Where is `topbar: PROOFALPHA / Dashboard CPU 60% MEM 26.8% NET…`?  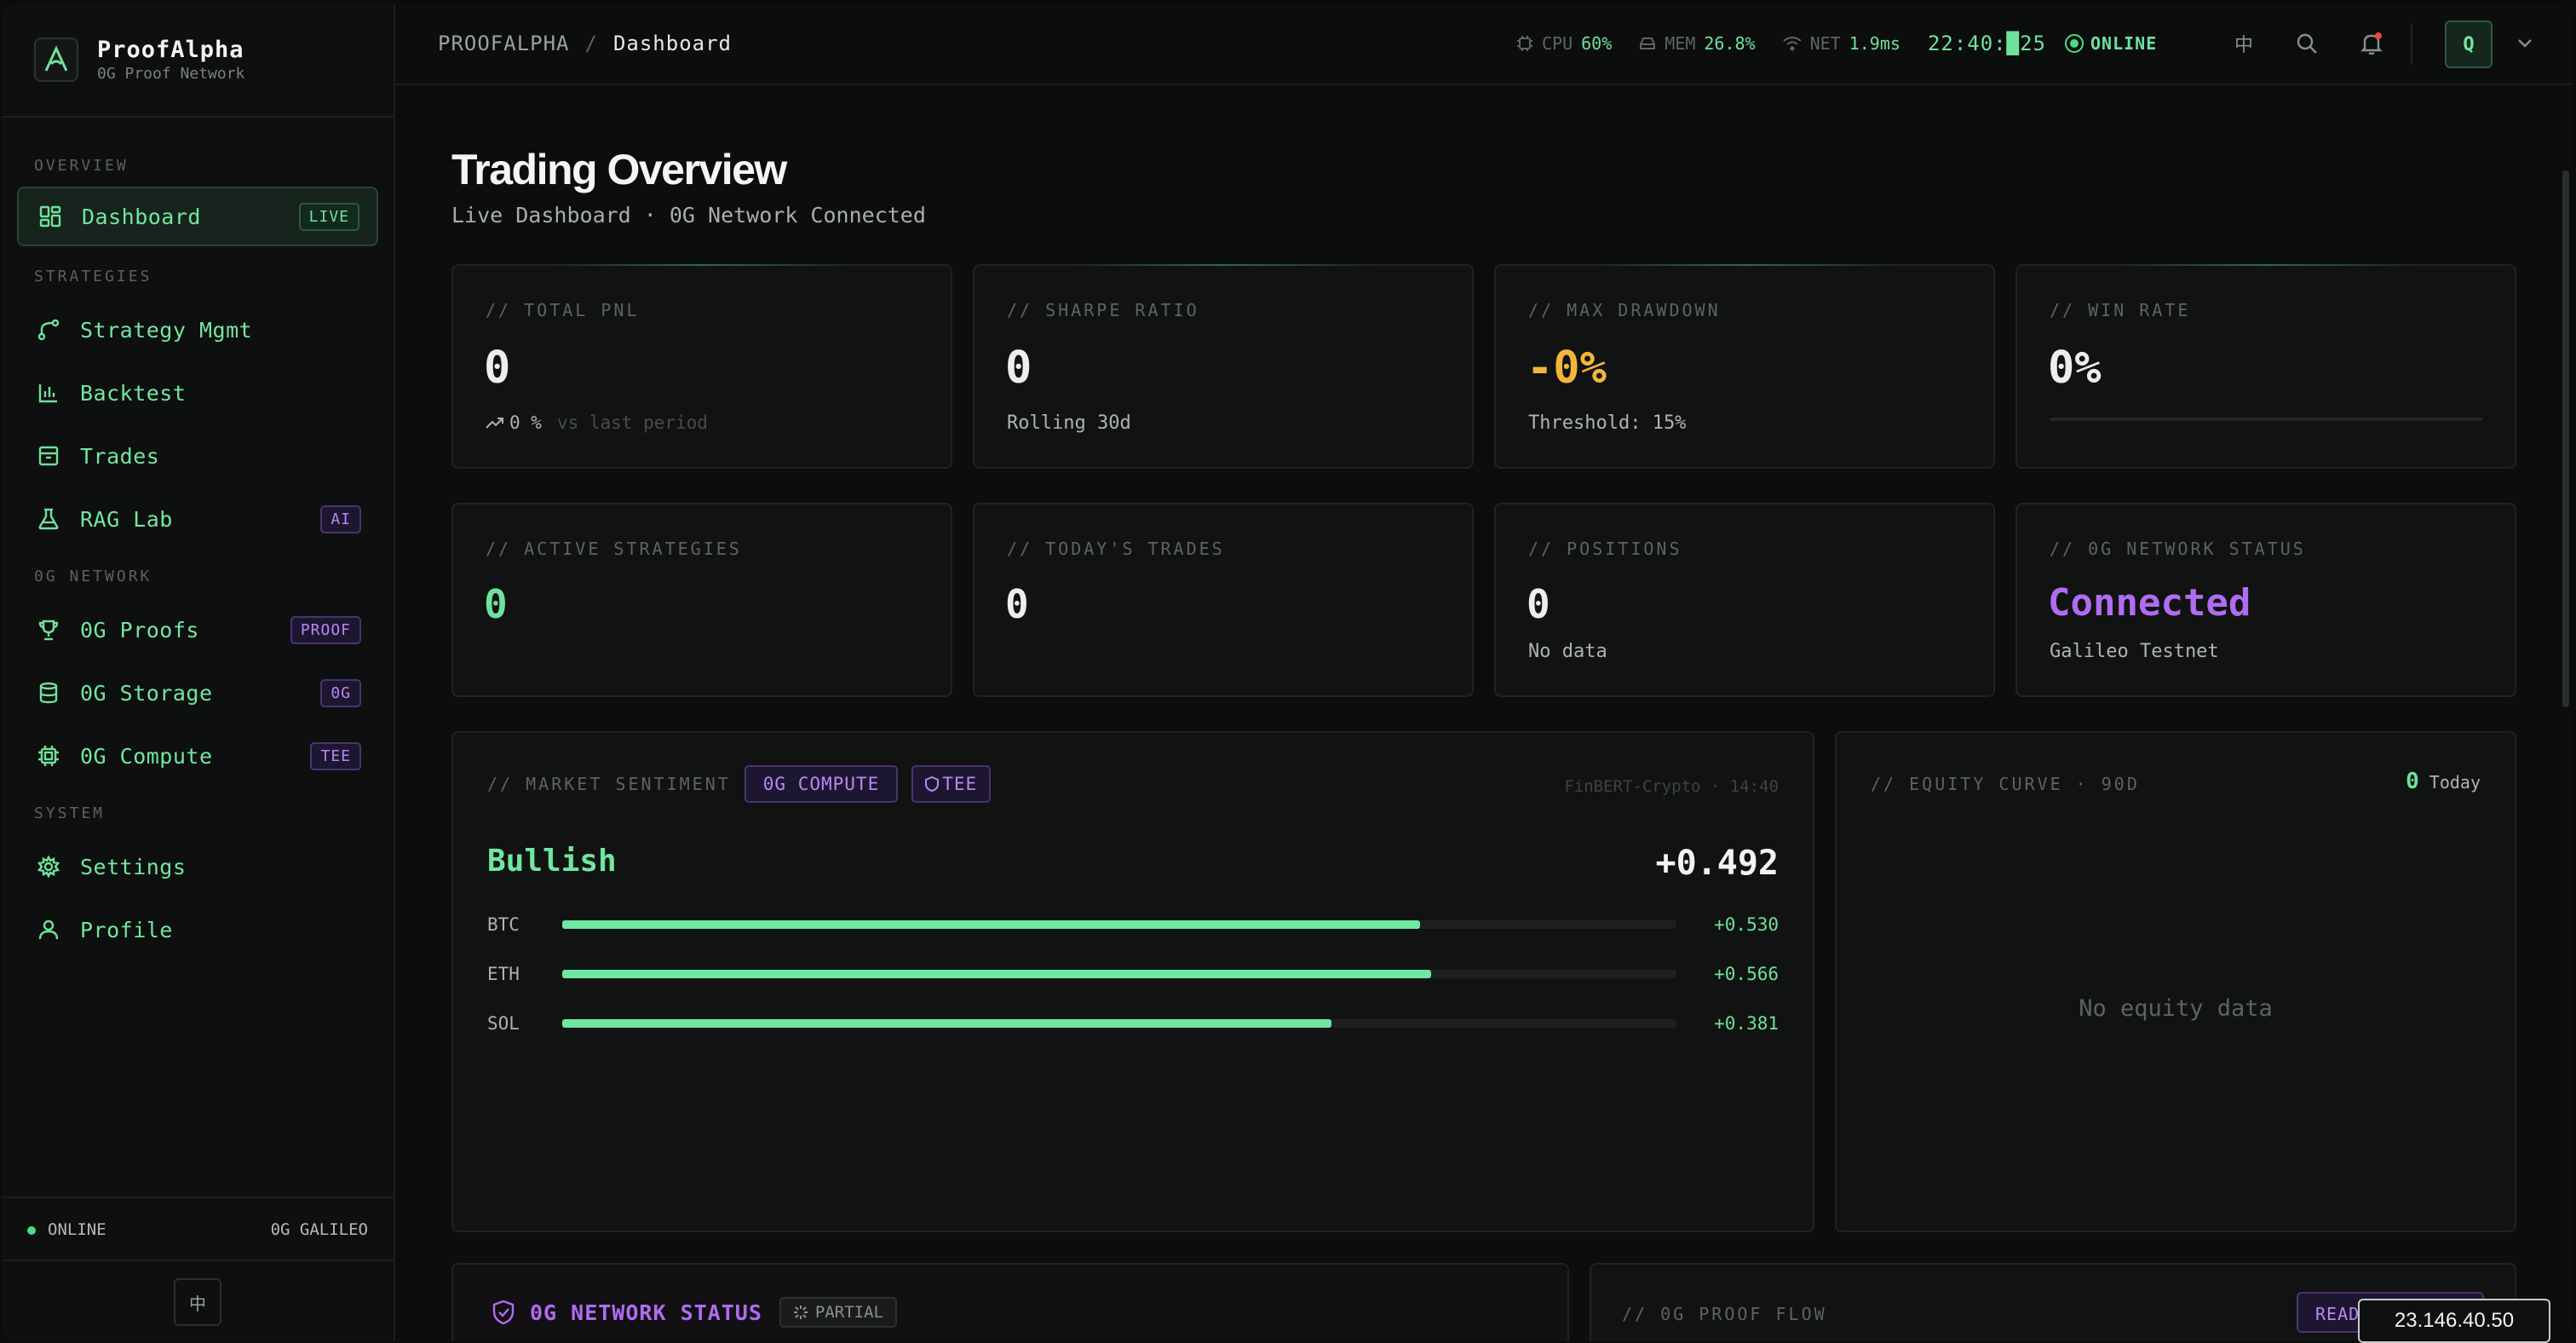
topbar: PROOFALPHA / Dashboard CPU 60% MEM 26.8% NET… is located at coordinates (1484, 44).